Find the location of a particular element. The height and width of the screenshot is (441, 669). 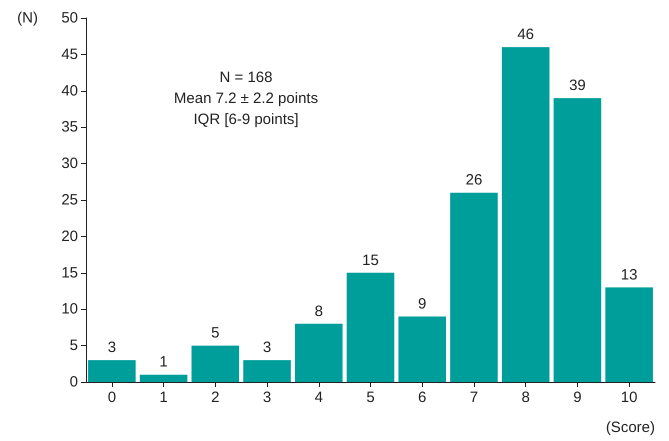

annotation: IQR [6-9 points] is located at coordinates (246, 119).